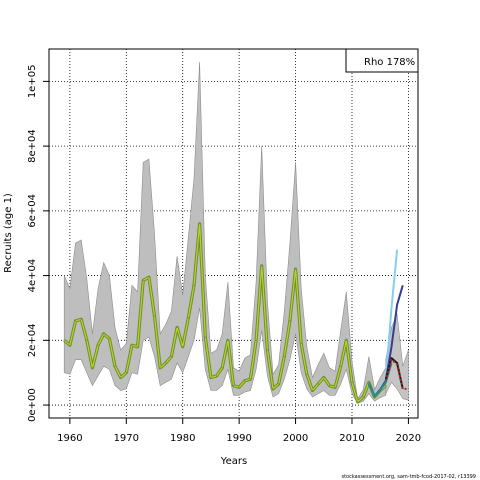 This screenshot has height=480, width=480. Describe the element at coordinates (238, 438) in the screenshot. I see `x-tick-label: 1990` at that location.